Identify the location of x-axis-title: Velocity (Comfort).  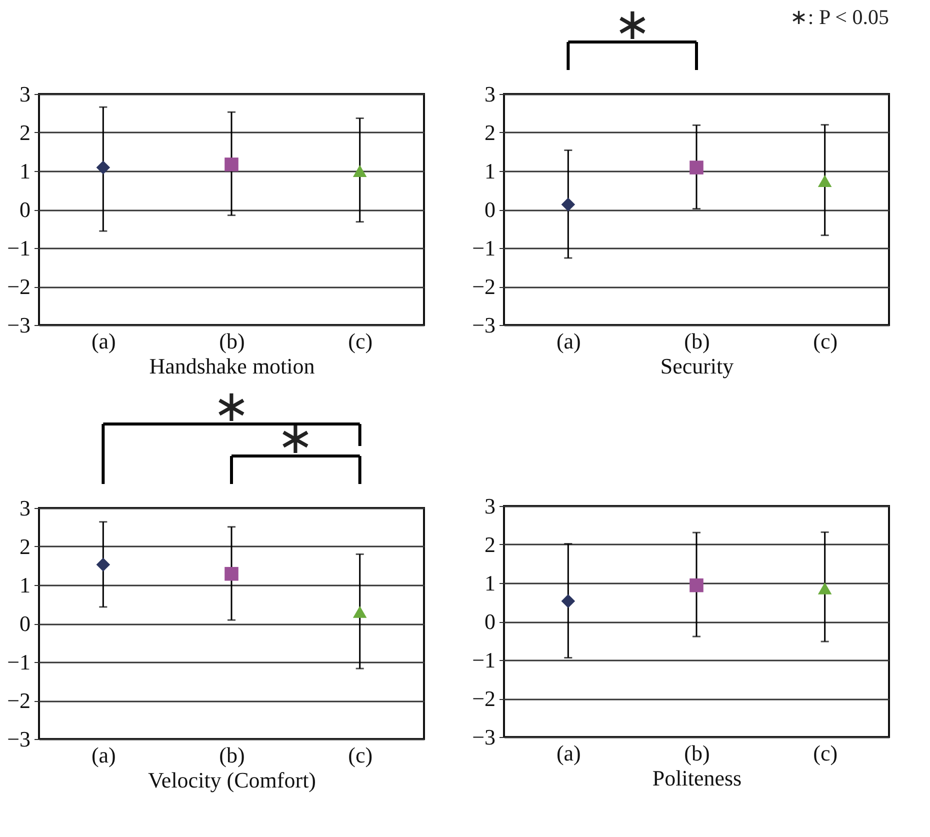
(232, 780).